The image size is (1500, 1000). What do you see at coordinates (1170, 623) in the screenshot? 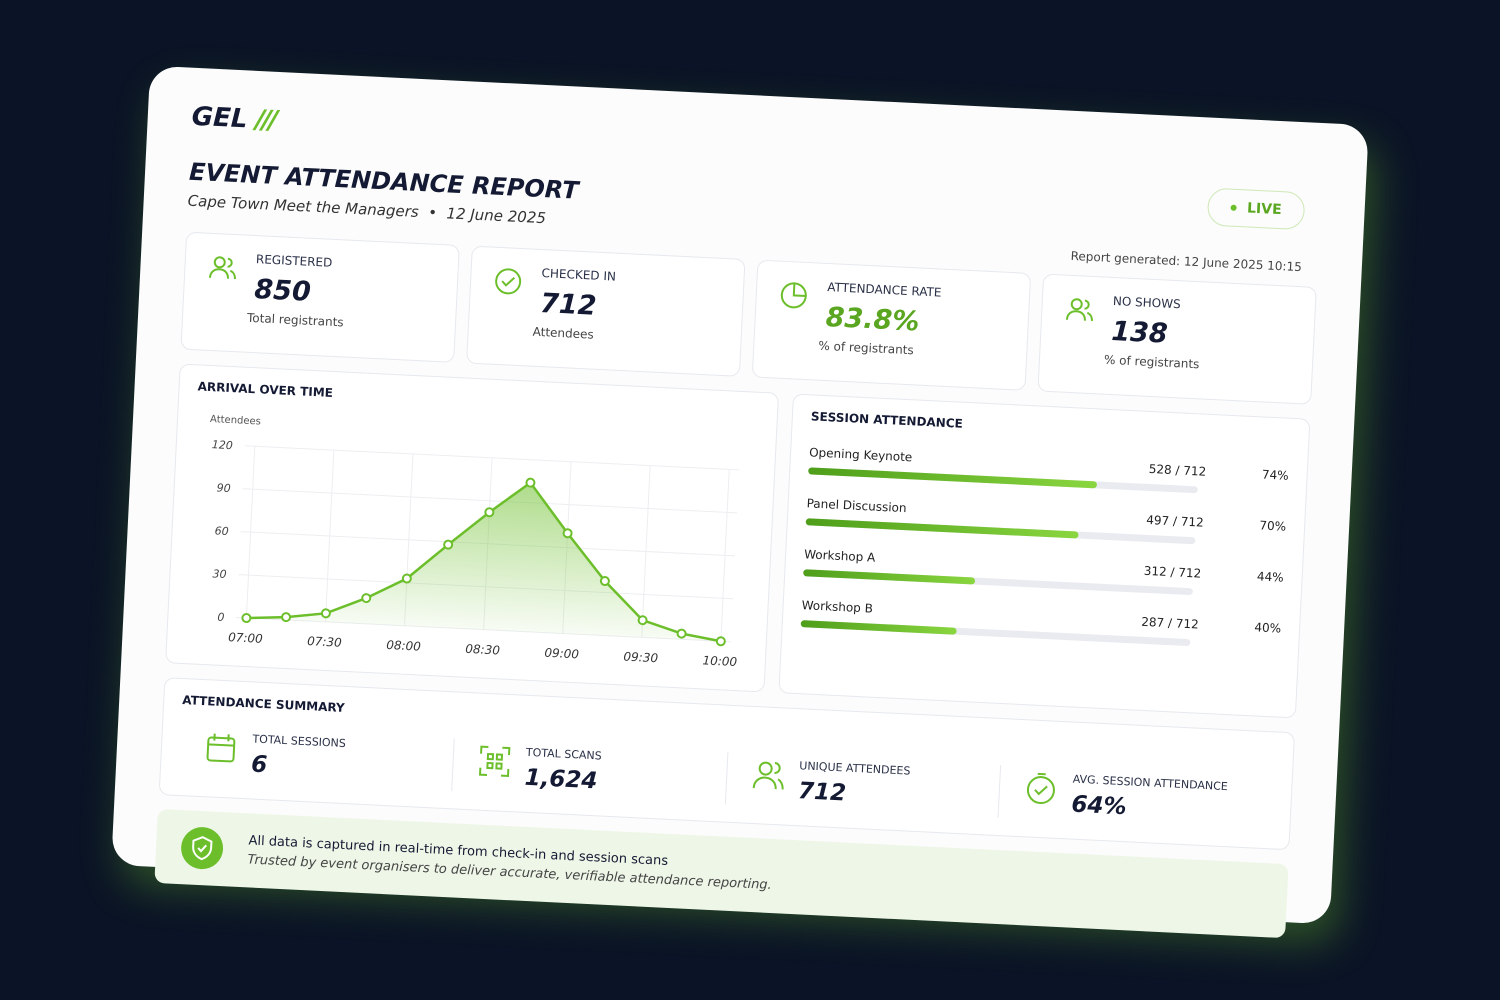
I see `session-count: 287 / 712` at bounding box center [1170, 623].